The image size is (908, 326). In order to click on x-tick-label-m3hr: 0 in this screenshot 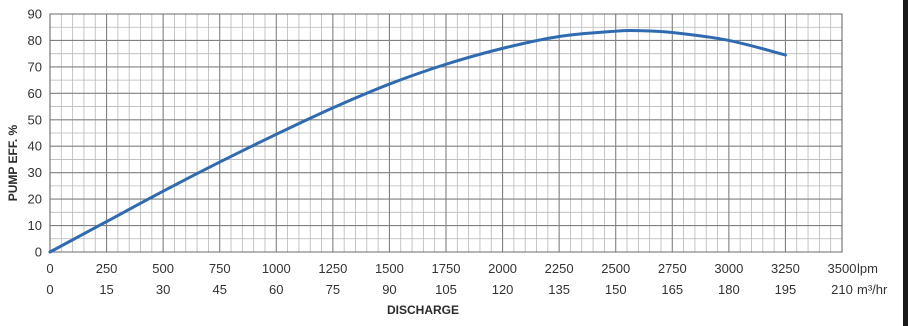, I will do `click(49, 289)`.